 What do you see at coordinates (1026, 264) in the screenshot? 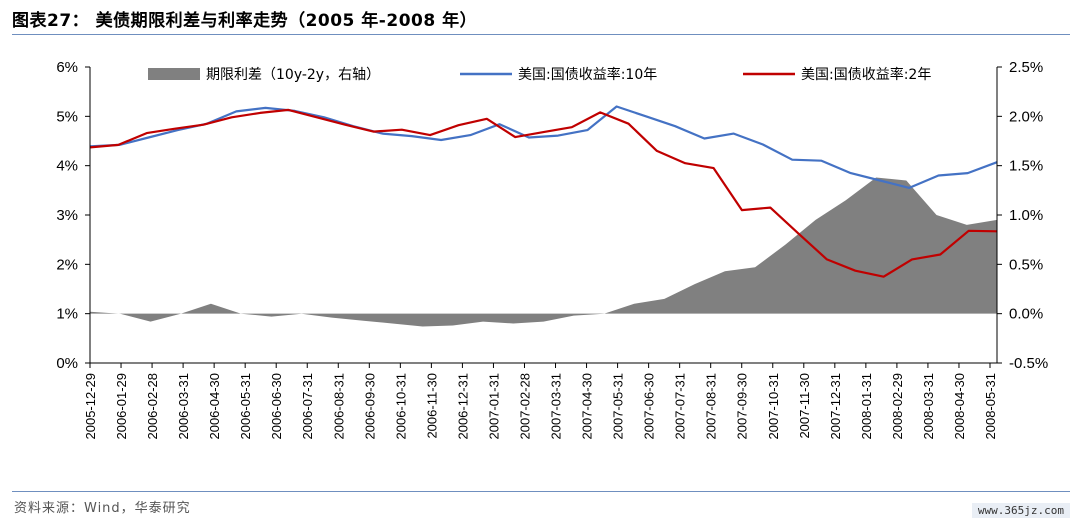
I see `right-axis-tick-label: 0.5%` at bounding box center [1026, 264].